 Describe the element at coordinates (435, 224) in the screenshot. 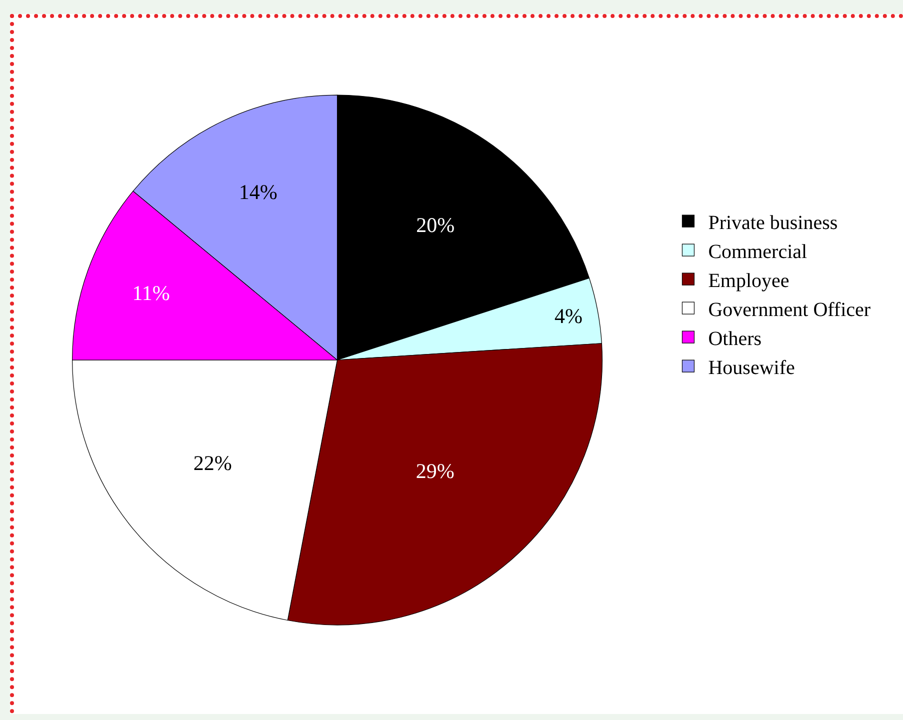

I see `data-label: 20%` at that location.